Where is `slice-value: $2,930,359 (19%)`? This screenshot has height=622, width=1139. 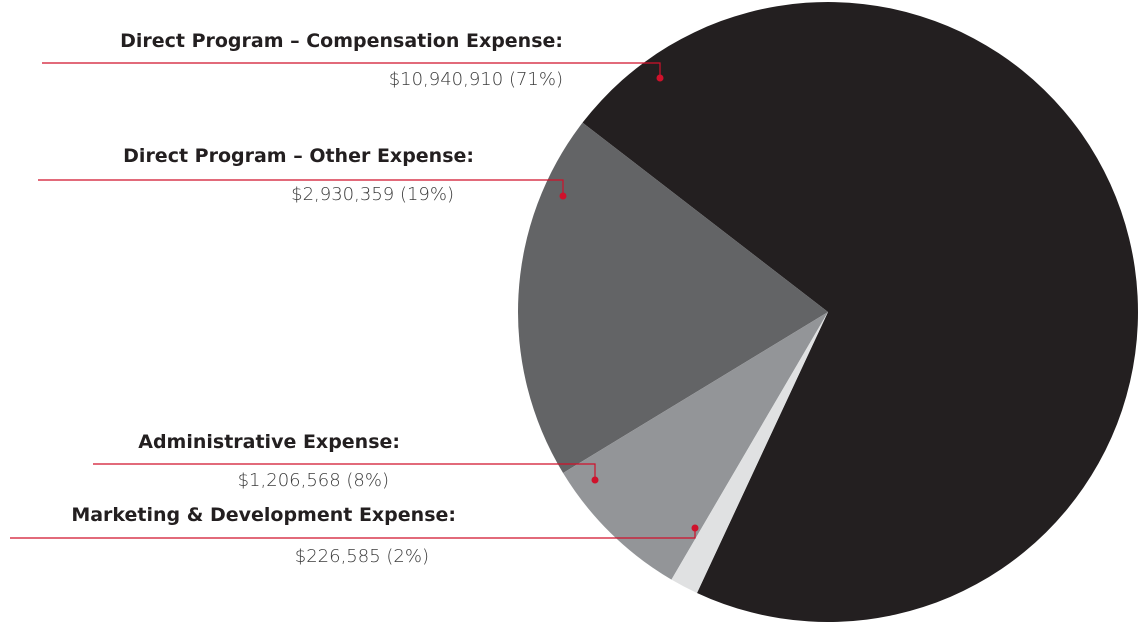
slice-value: $2,930,359 (19%) is located at coordinates (372, 194).